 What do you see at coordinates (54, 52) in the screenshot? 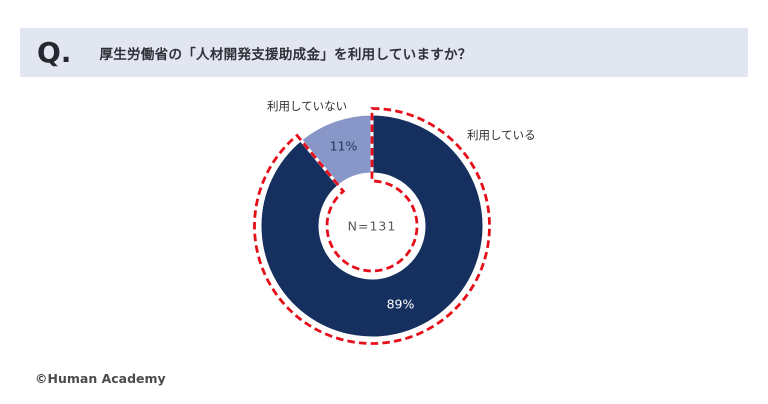
I see `question-q-label: Q.` at bounding box center [54, 52].